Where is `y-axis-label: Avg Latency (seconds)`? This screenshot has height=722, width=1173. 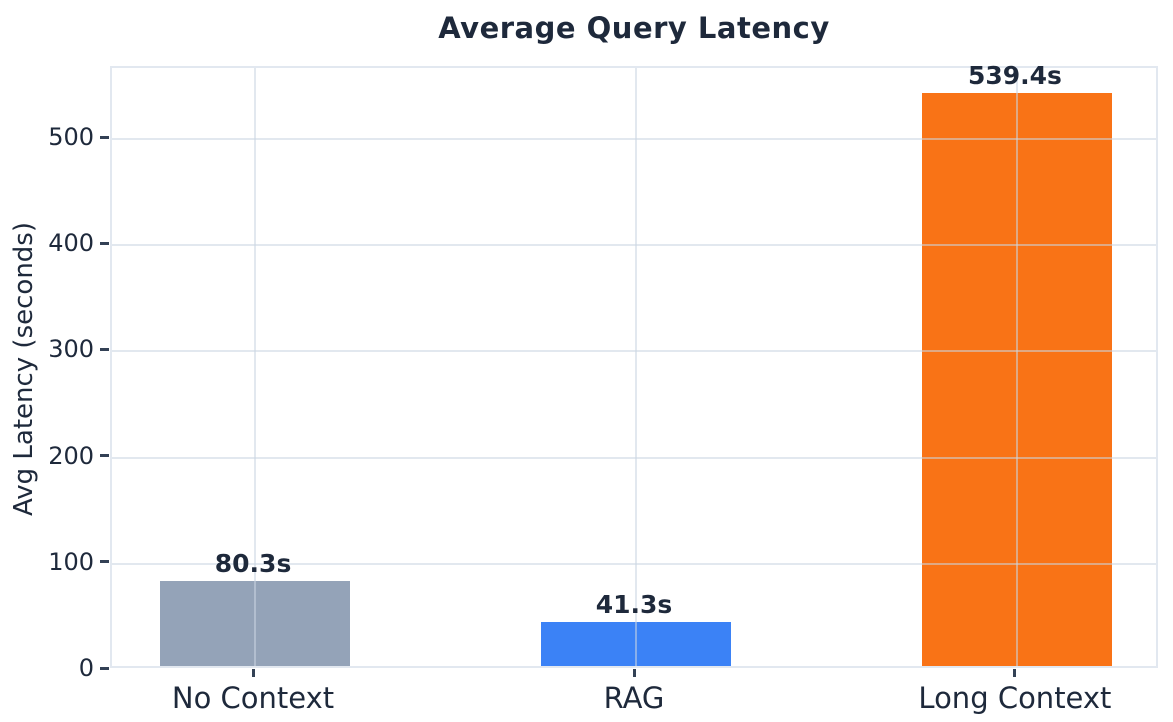
y-axis-label: Avg Latency (seconds) is located at coordinates (24, 369).